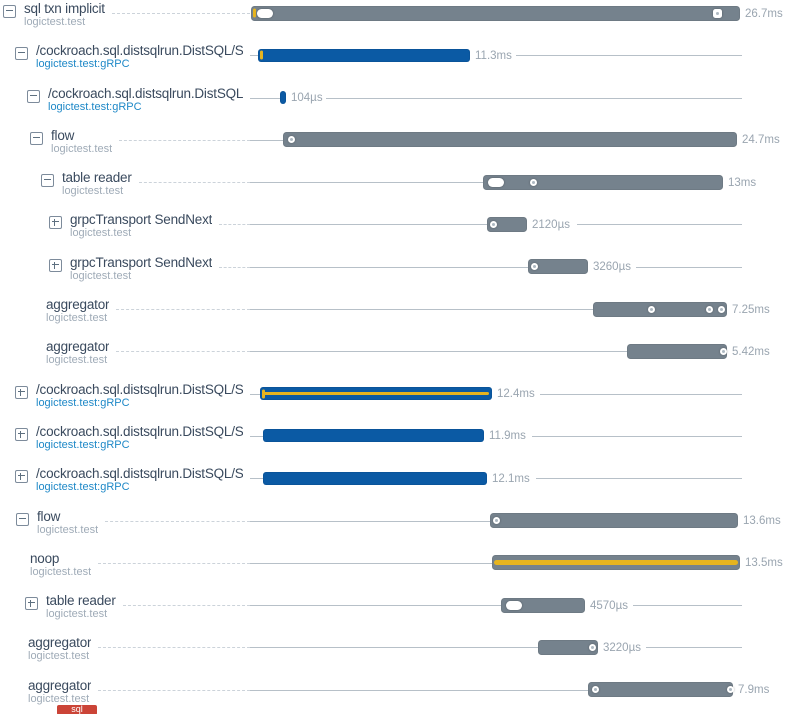  Describe the element at coordinates (393, 359) in the screenshot. I see `span-row: aggregator logictest.test 5.42ms` at that location.